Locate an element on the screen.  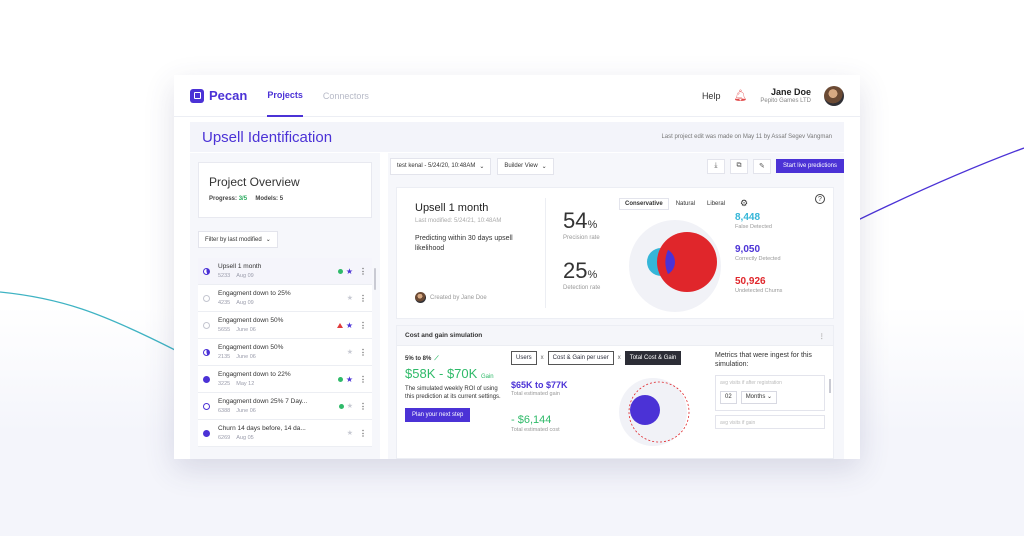
range-low: $58K is located at coordinates (420, 373).